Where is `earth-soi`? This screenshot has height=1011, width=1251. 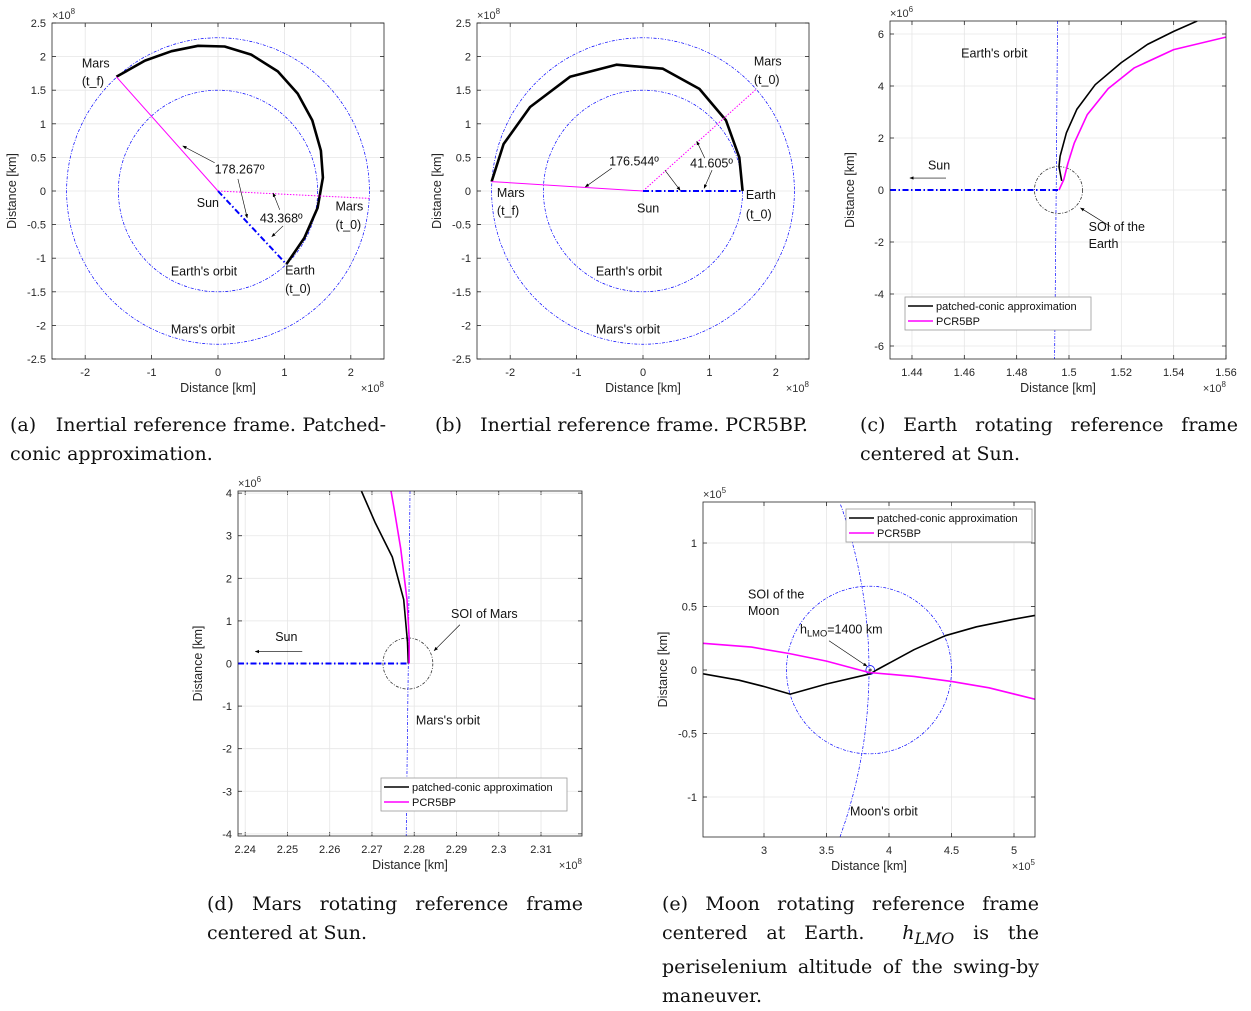 earth-soi is located at coordinates (1058, 190).